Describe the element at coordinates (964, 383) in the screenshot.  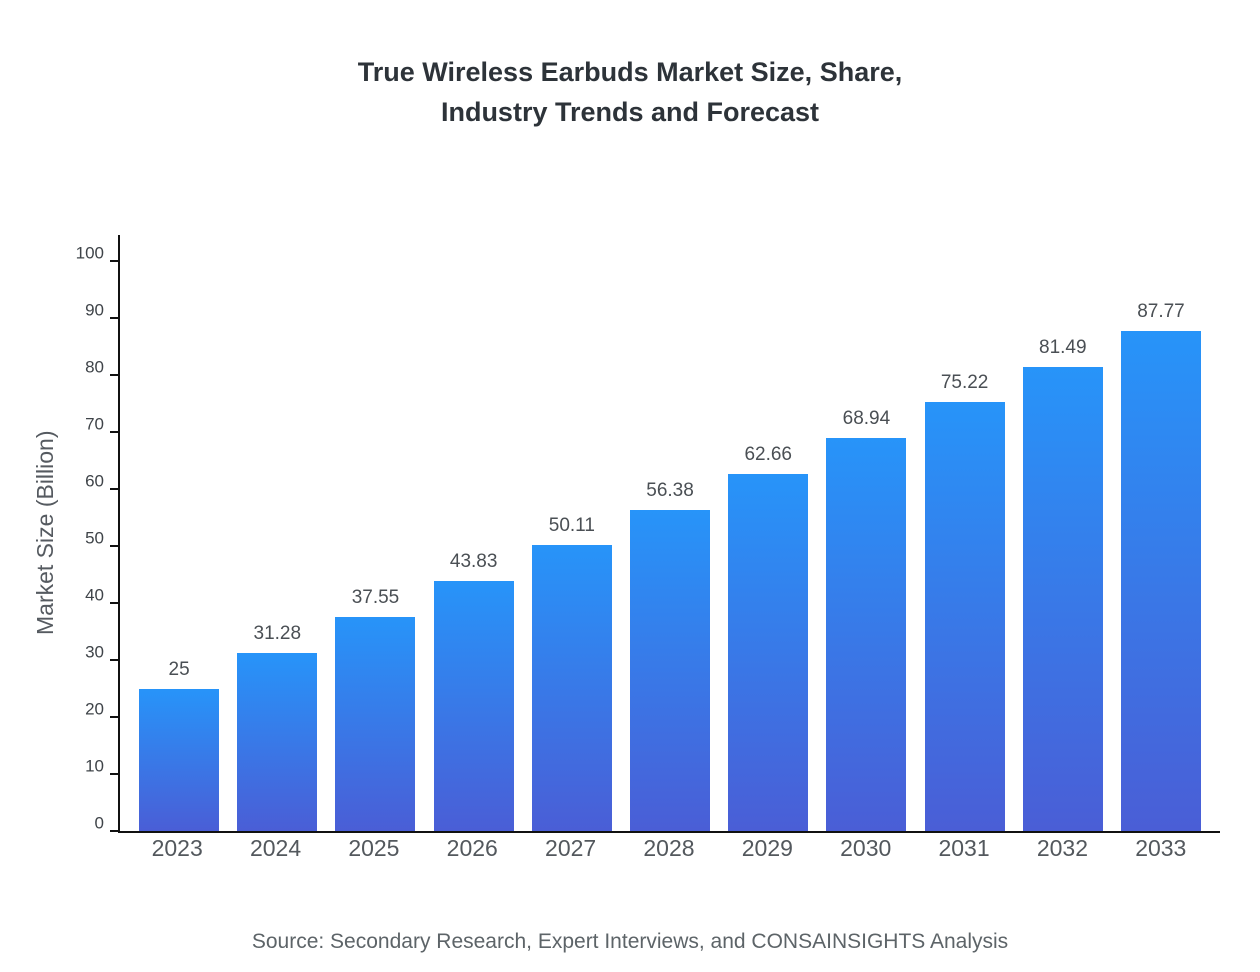
I see `bar-value-label: 75.22` at that location.